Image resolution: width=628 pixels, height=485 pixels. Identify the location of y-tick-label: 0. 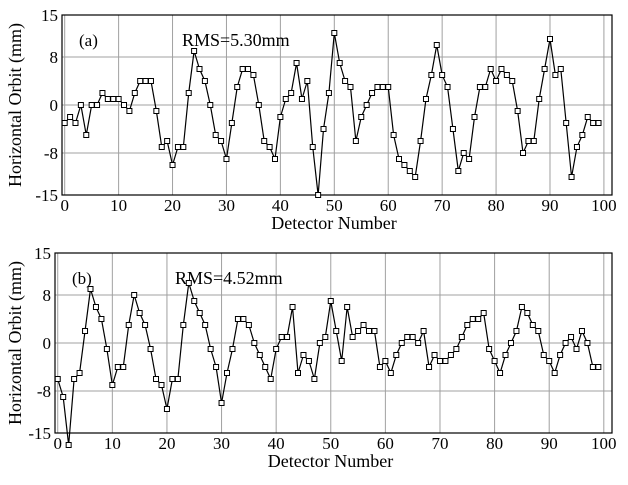
(47, 343).